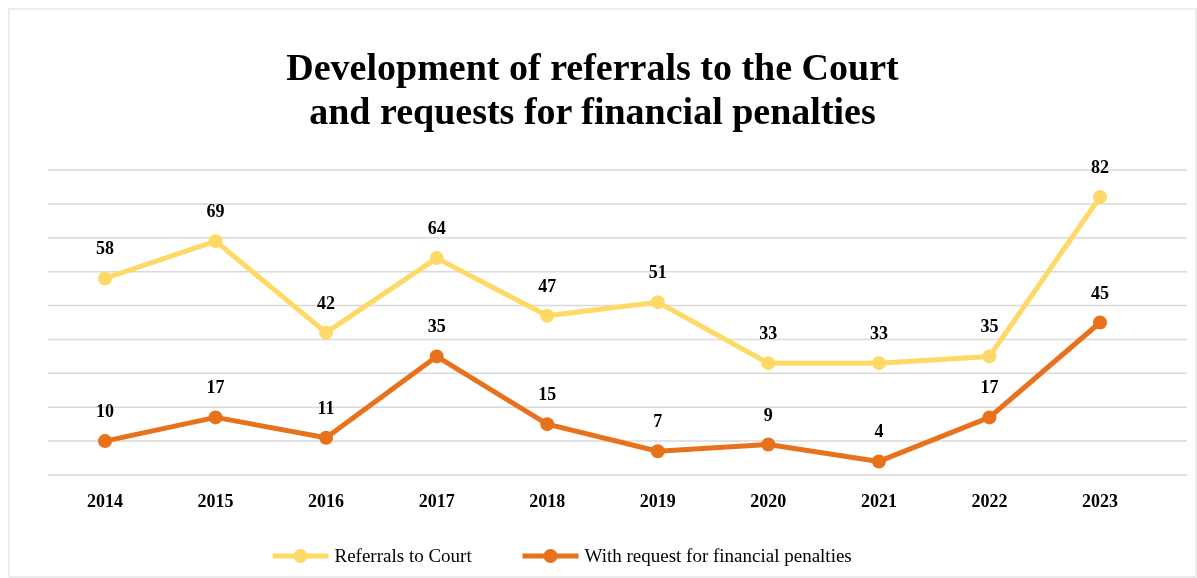  What do you see at coordinates (547, 285) in the screenshot?
I see `data-label: 47` at bounding box center [547, 285].